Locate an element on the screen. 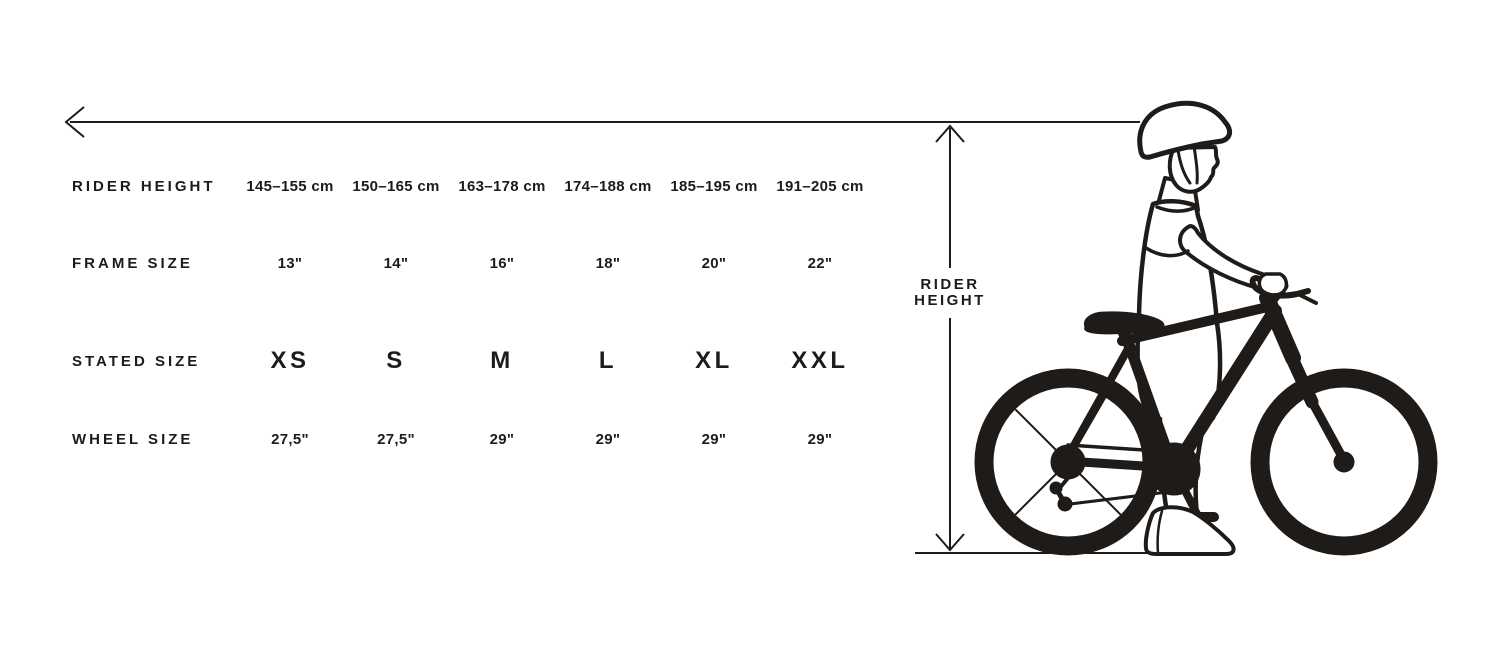  rider-height-value: 145–155 cm is located at coordinates (290, 186).